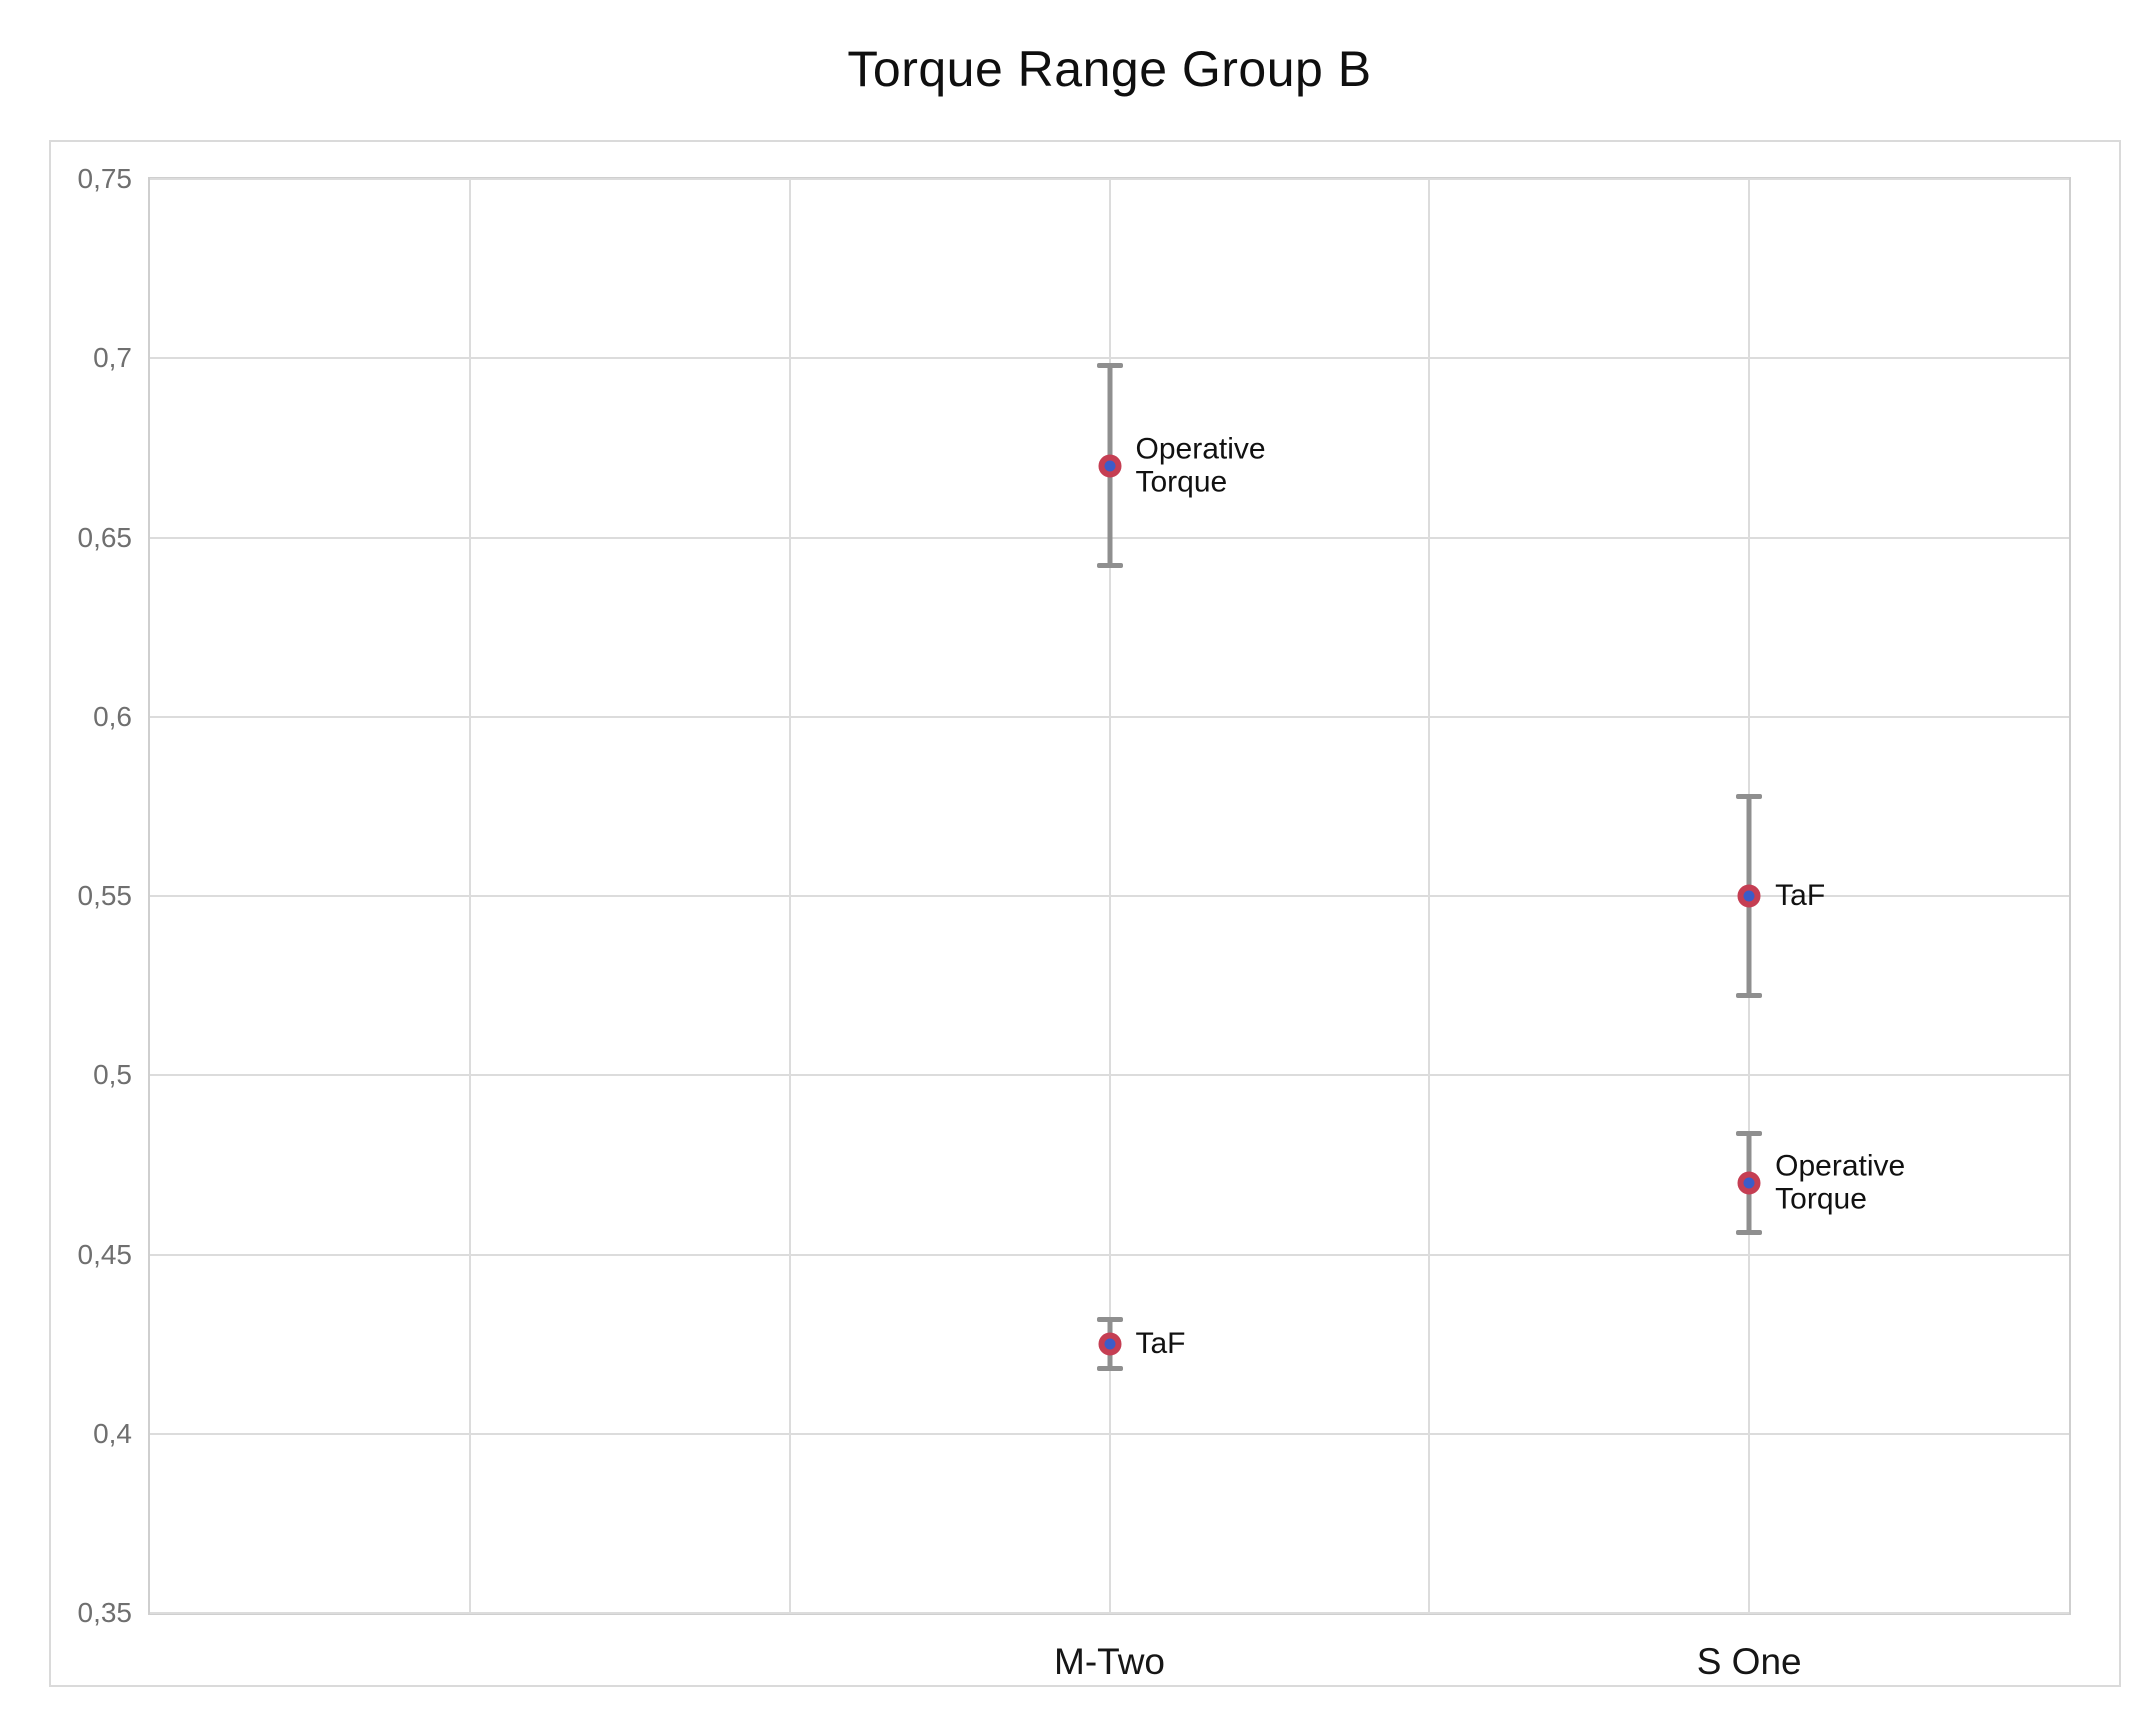 The width and height of the screenshot is (2153, 1722). I want to click on y-gridline, so click(1109, 1613).